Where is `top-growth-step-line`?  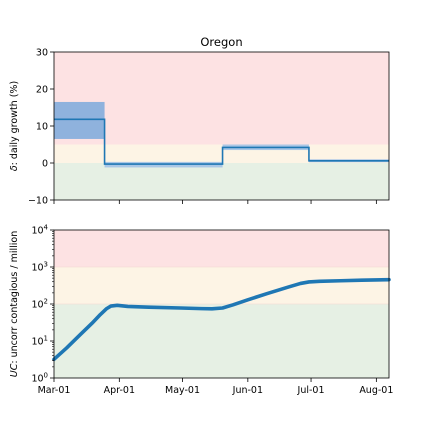 top-growth-step-line is located at coordinates (221, 141).